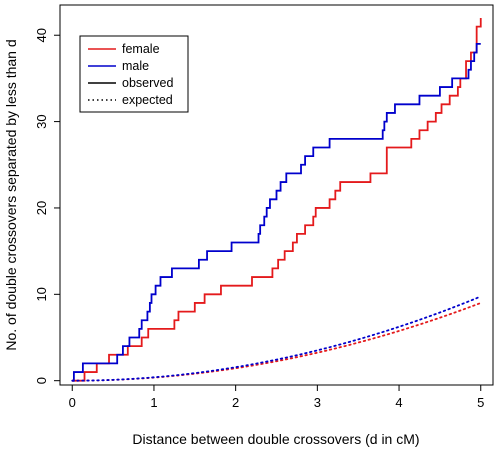  I want to click on series-female-expected, so click(276, 342).